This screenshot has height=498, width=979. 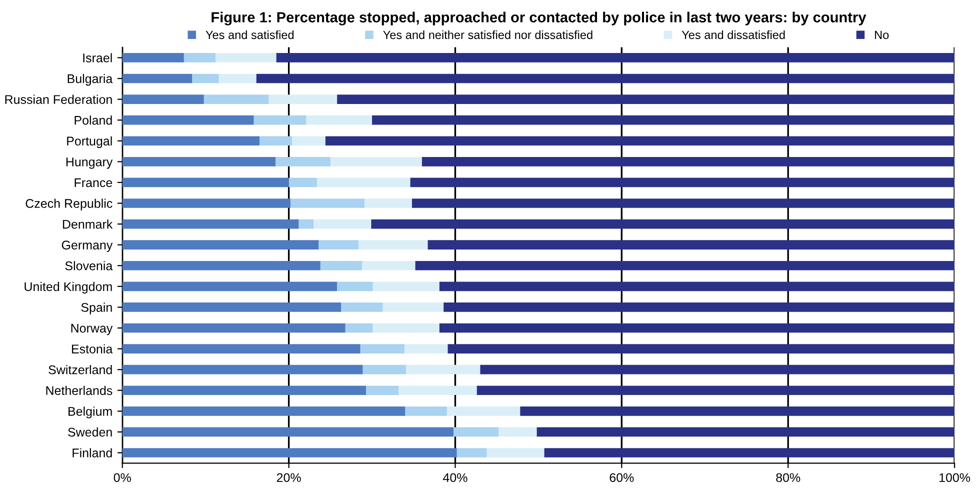 What do you see at coordinates (79, 391) in the screenshot?
I see `y-tick-label: Netherlands` at bounding box center [79, 391].